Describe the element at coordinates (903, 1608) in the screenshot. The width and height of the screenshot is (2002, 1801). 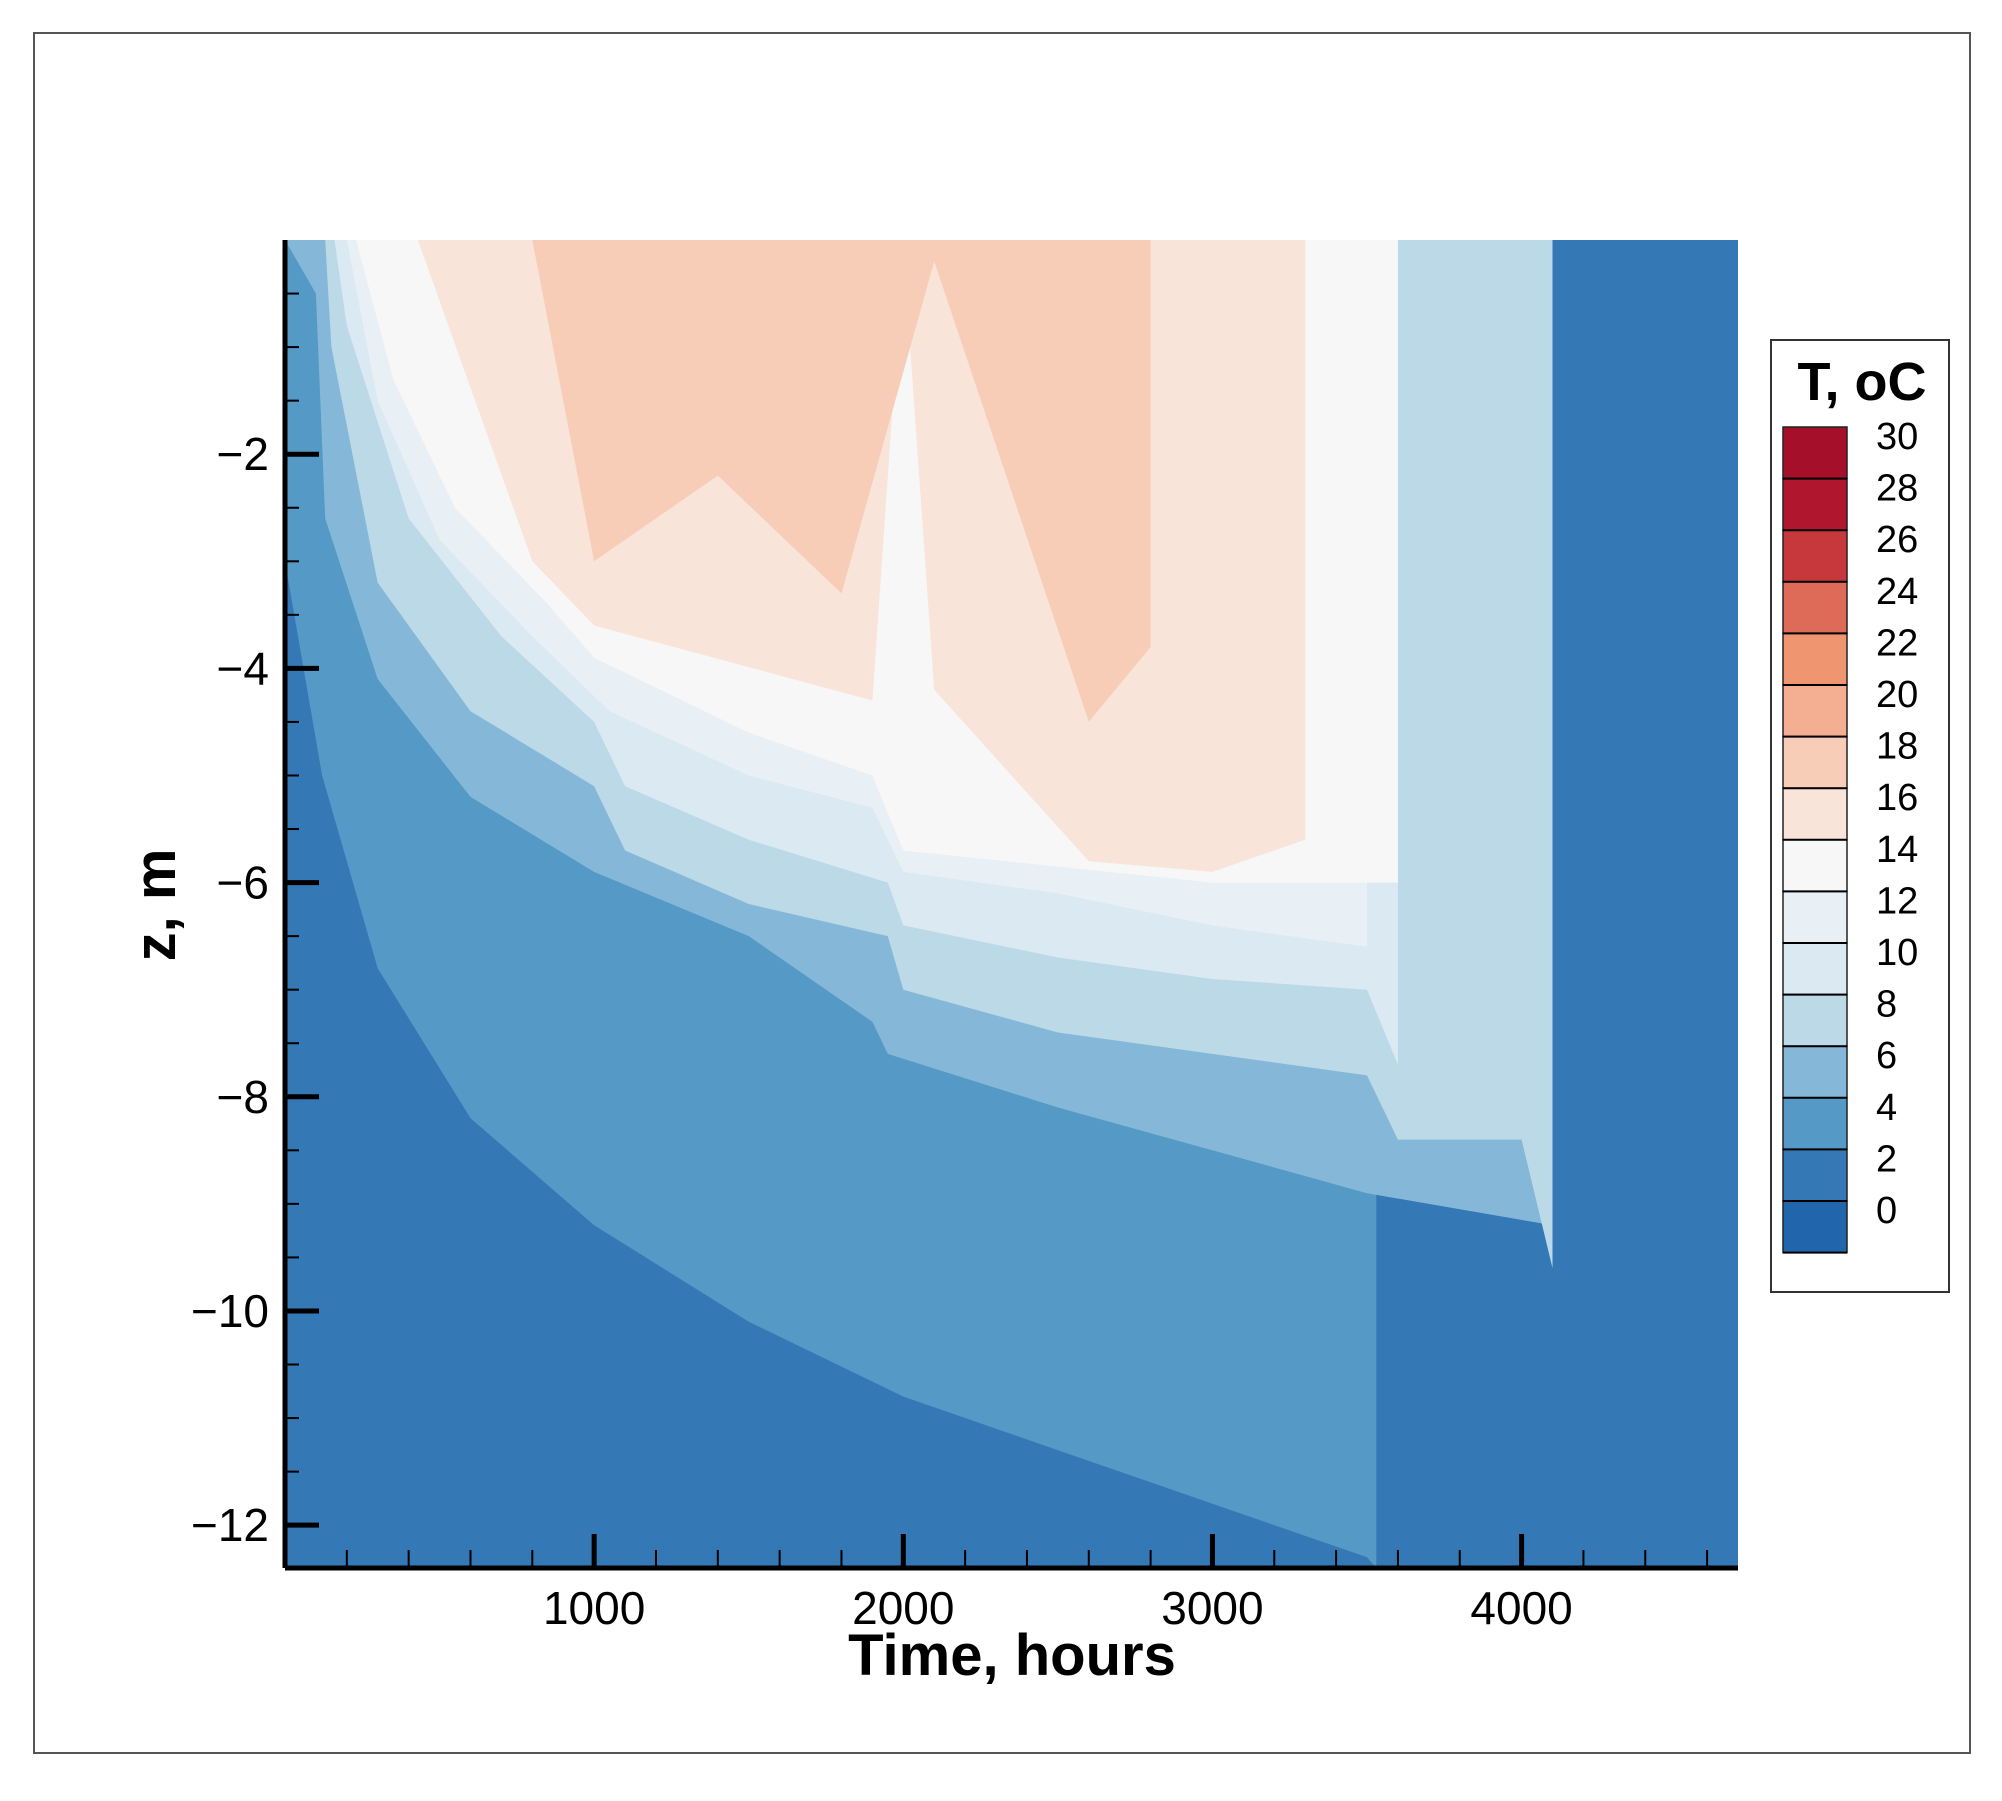
I see `x-tick-label: 2000` at that location.